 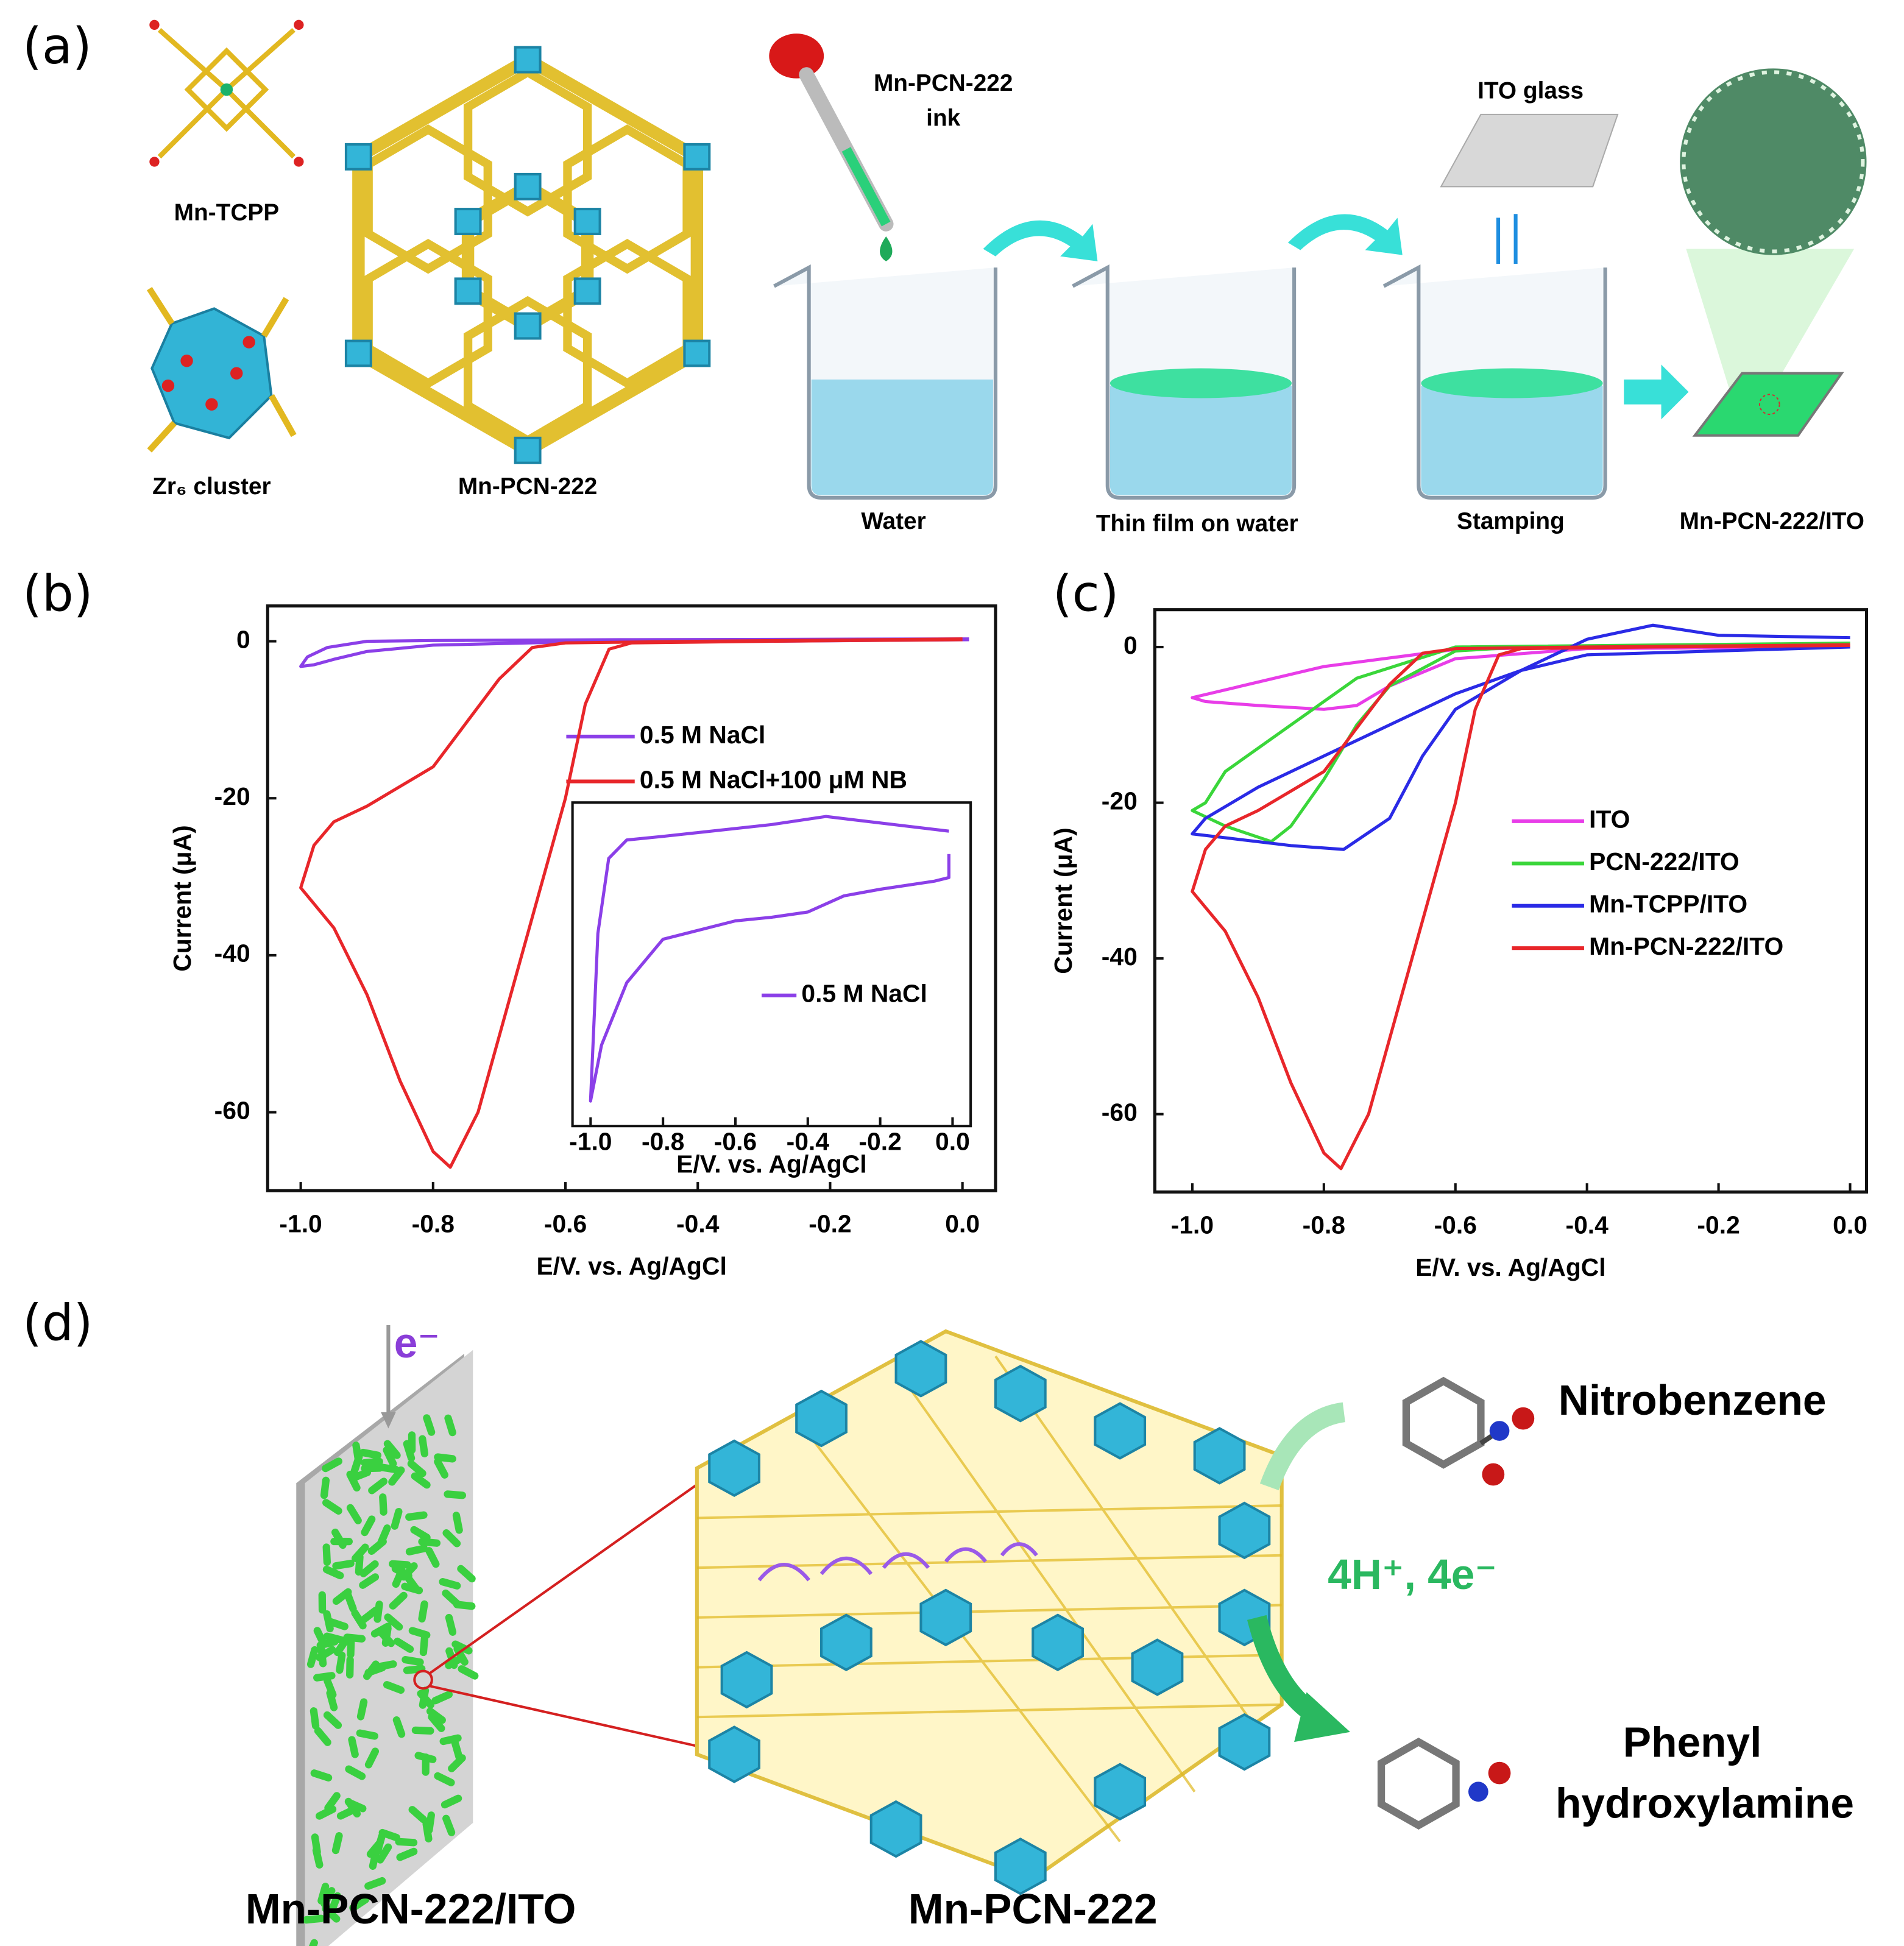 What do you see at coordinates (232, 1110) in the screenshot?
I see `y-tick-label: -60` at bounding box center [232, 1110].